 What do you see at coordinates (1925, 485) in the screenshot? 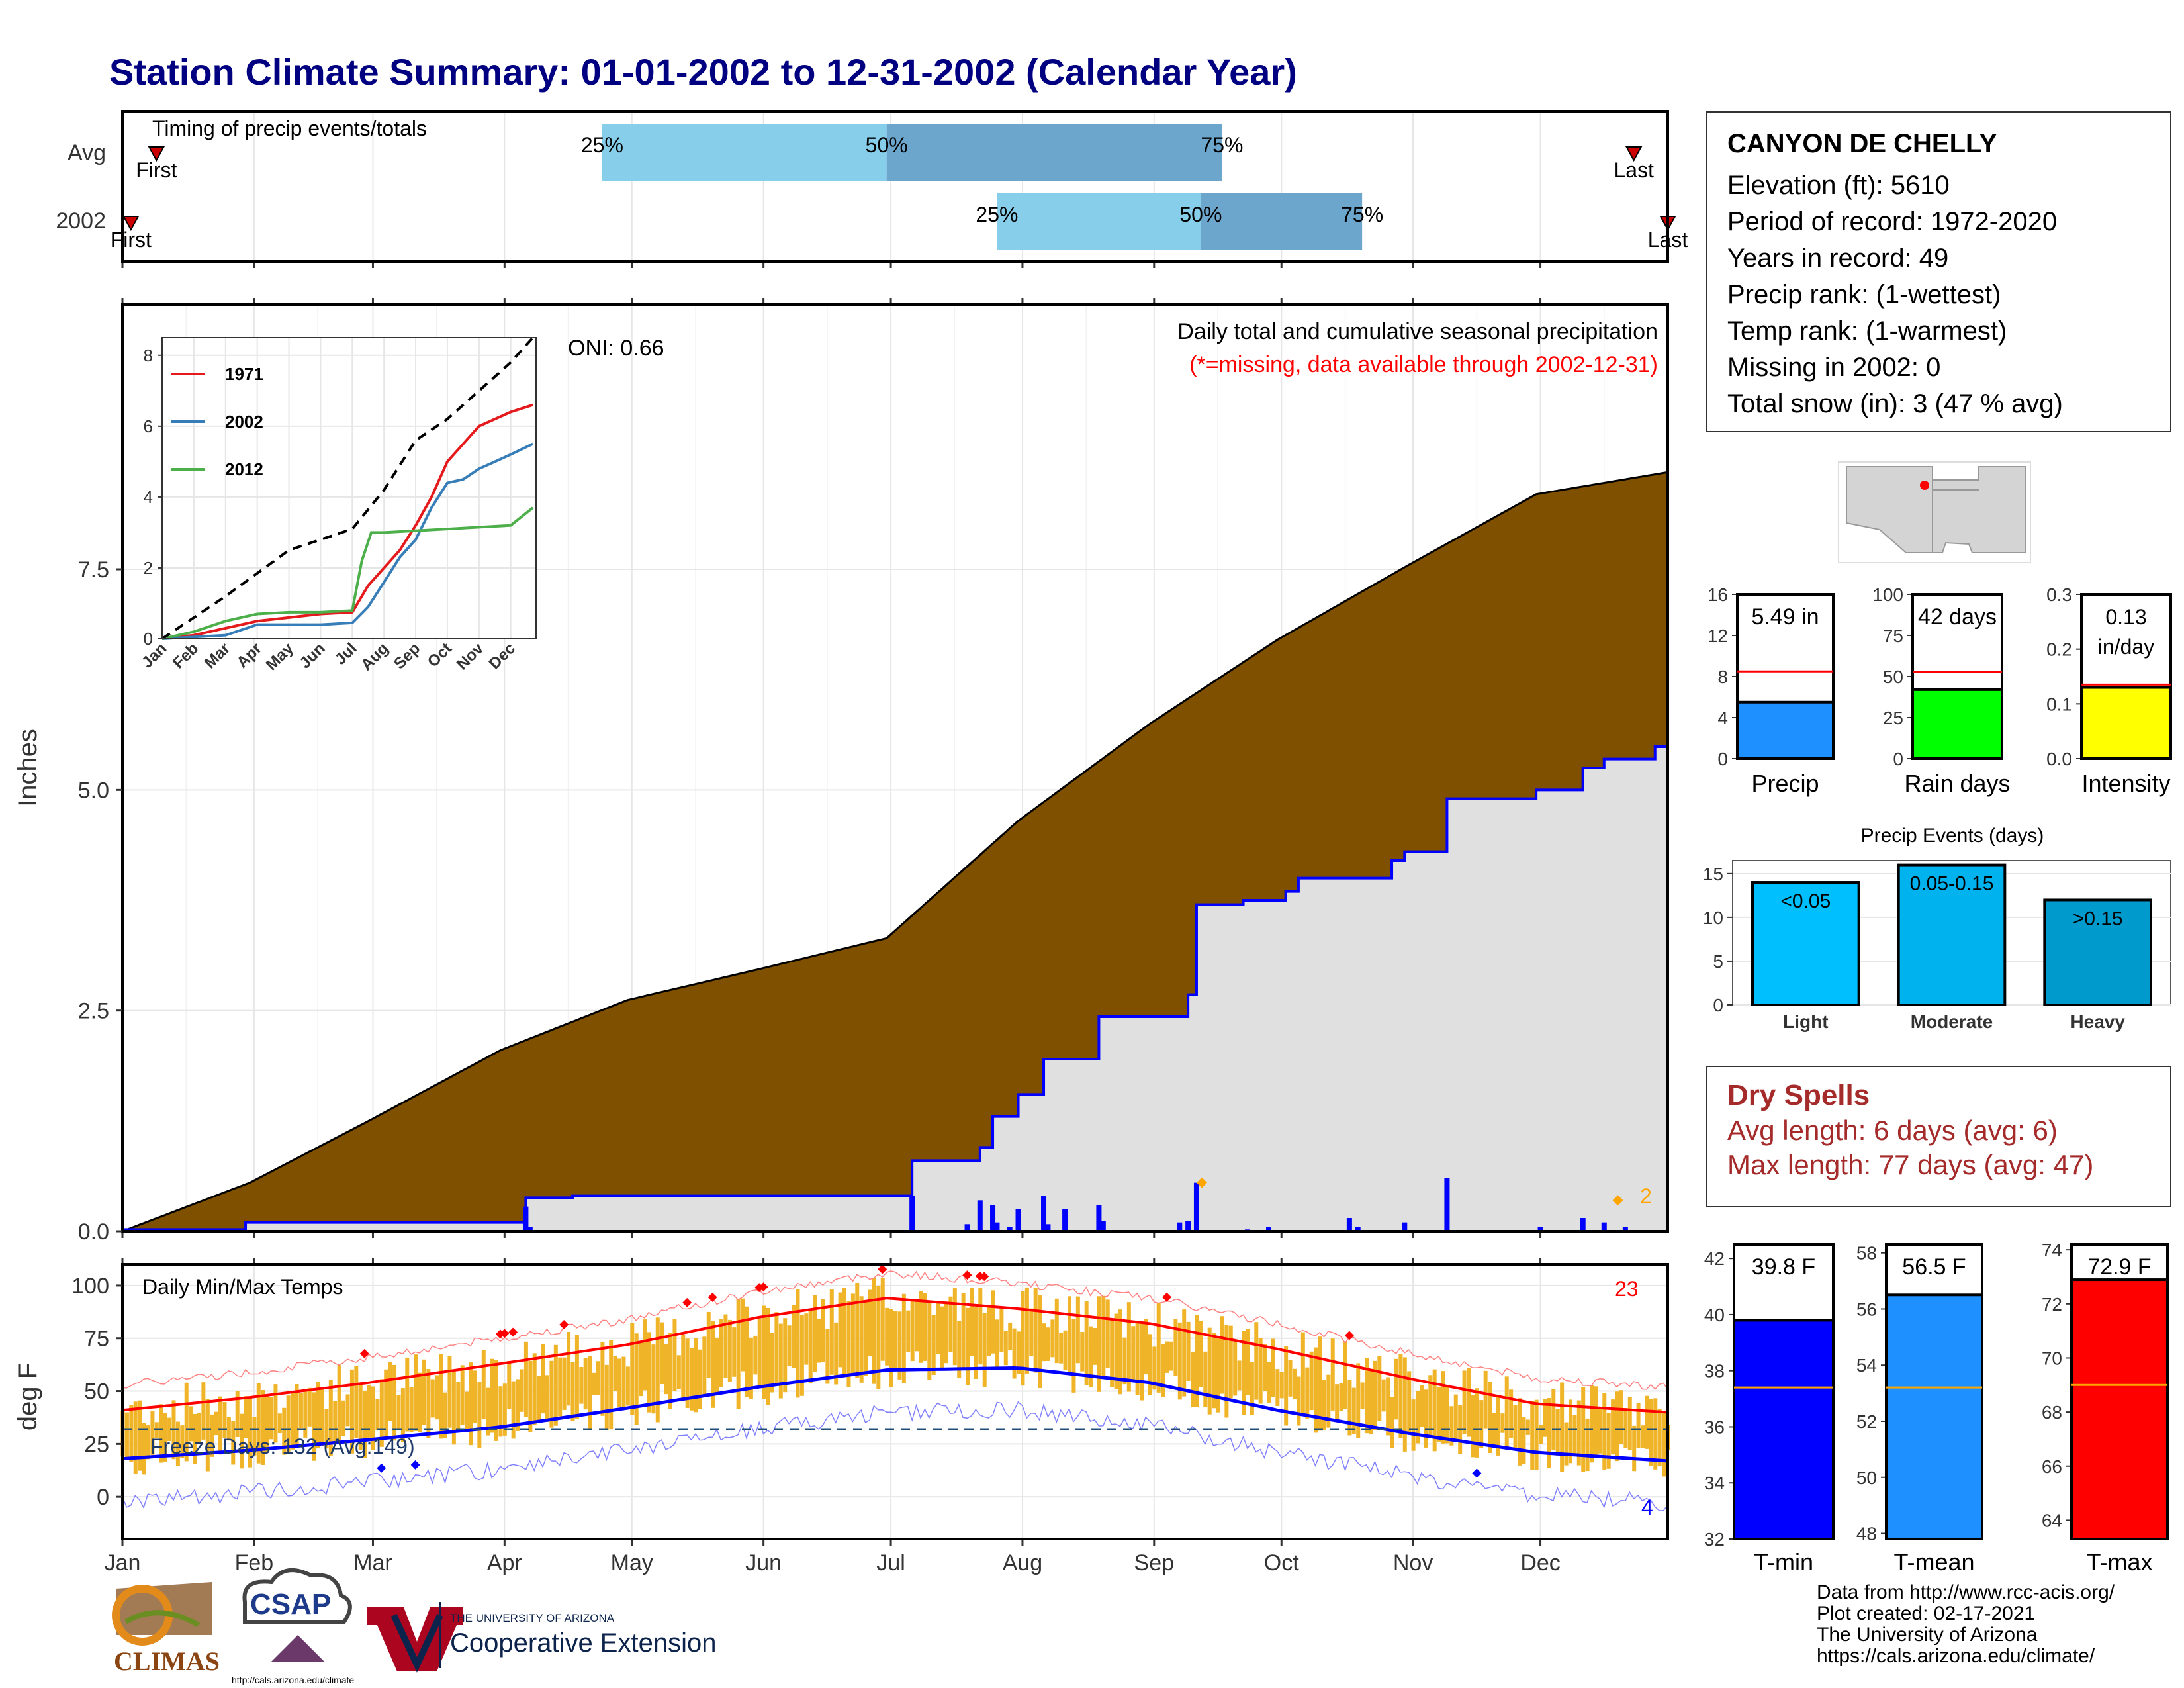
I see `station-location-dot` at bounding box center [1925, 485].